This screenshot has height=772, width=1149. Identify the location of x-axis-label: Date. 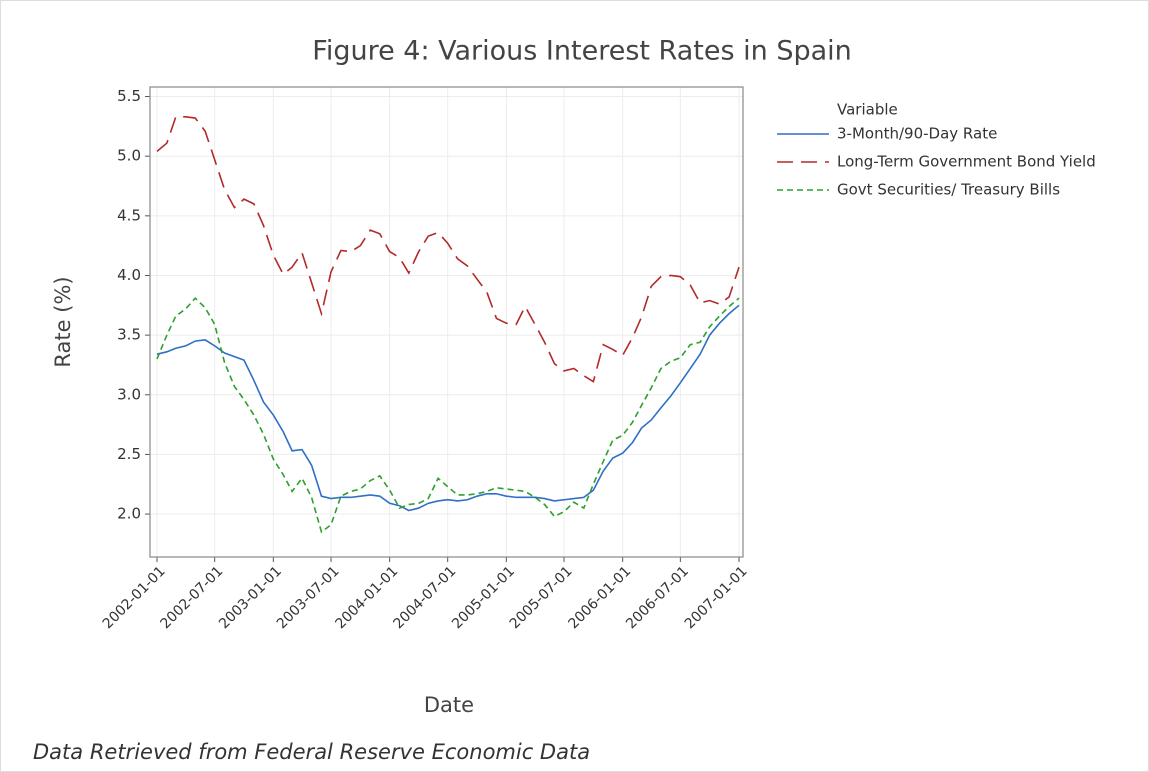
(449, 705).